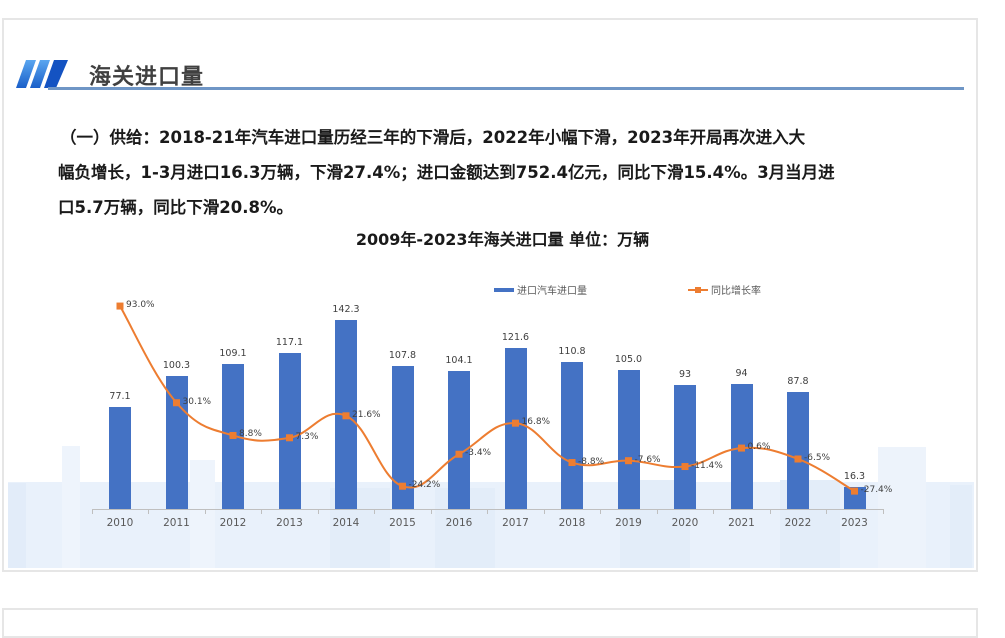 The width and height of the screenshot is (1005, 638). I want to click on bar-2018, so click(572, 435).